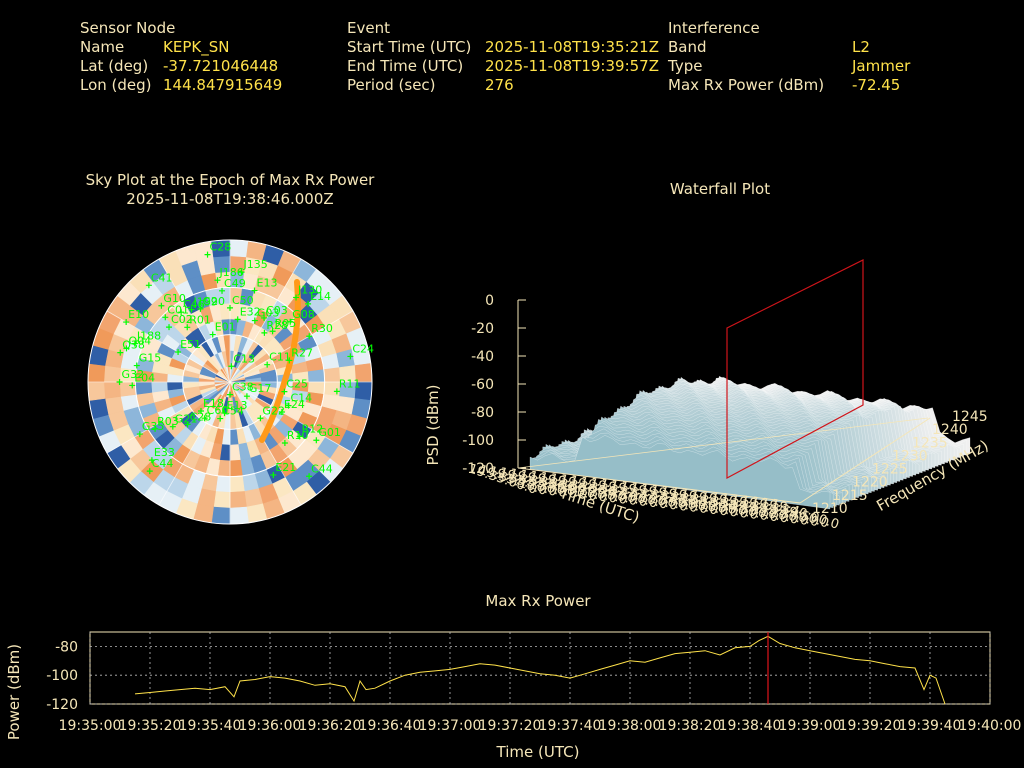  I want to click on event-end-value: 2025-11-08T19:39:57Z, so click(572, 66).